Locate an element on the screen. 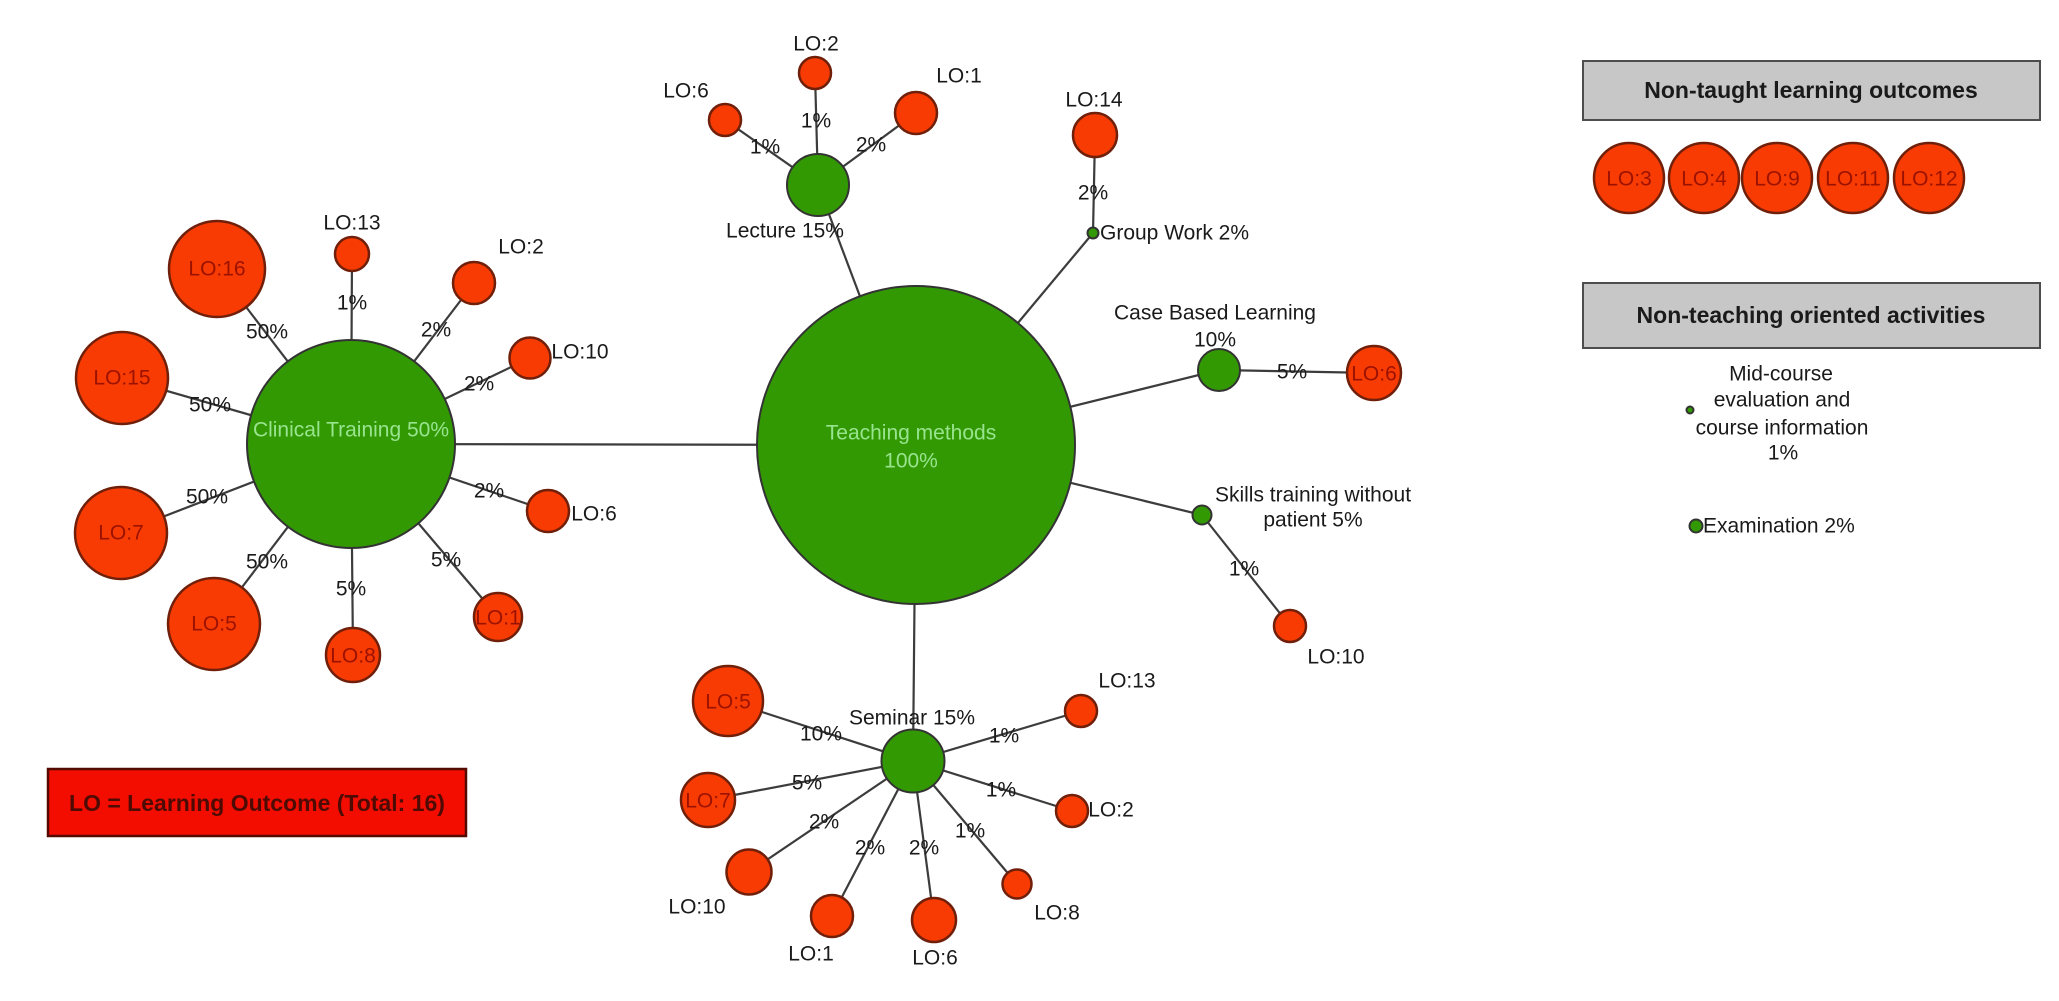  svg-text: Lecture 15% is located at coordinates (785, 231).